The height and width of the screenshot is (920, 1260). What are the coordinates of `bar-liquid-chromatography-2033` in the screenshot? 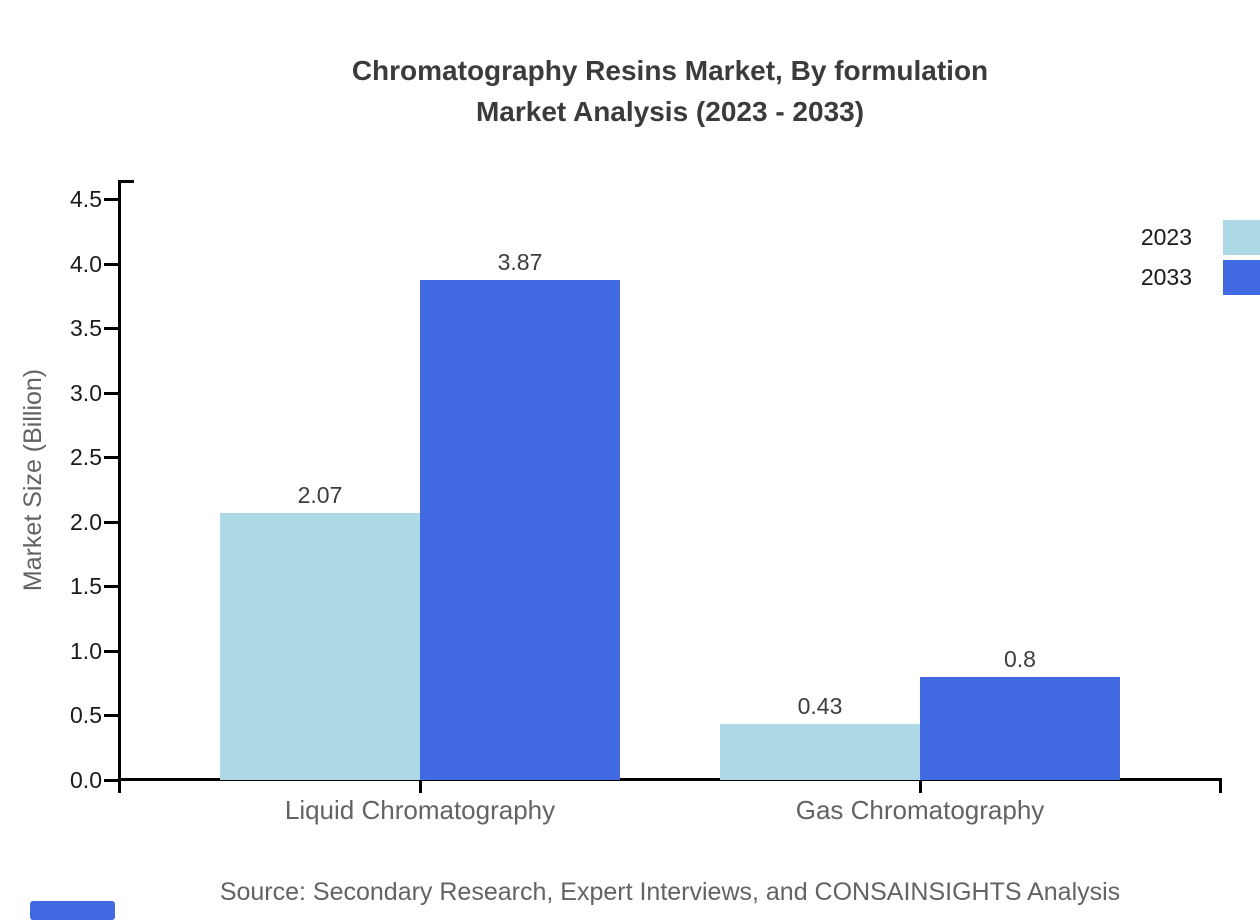 It's located at (520, 530).